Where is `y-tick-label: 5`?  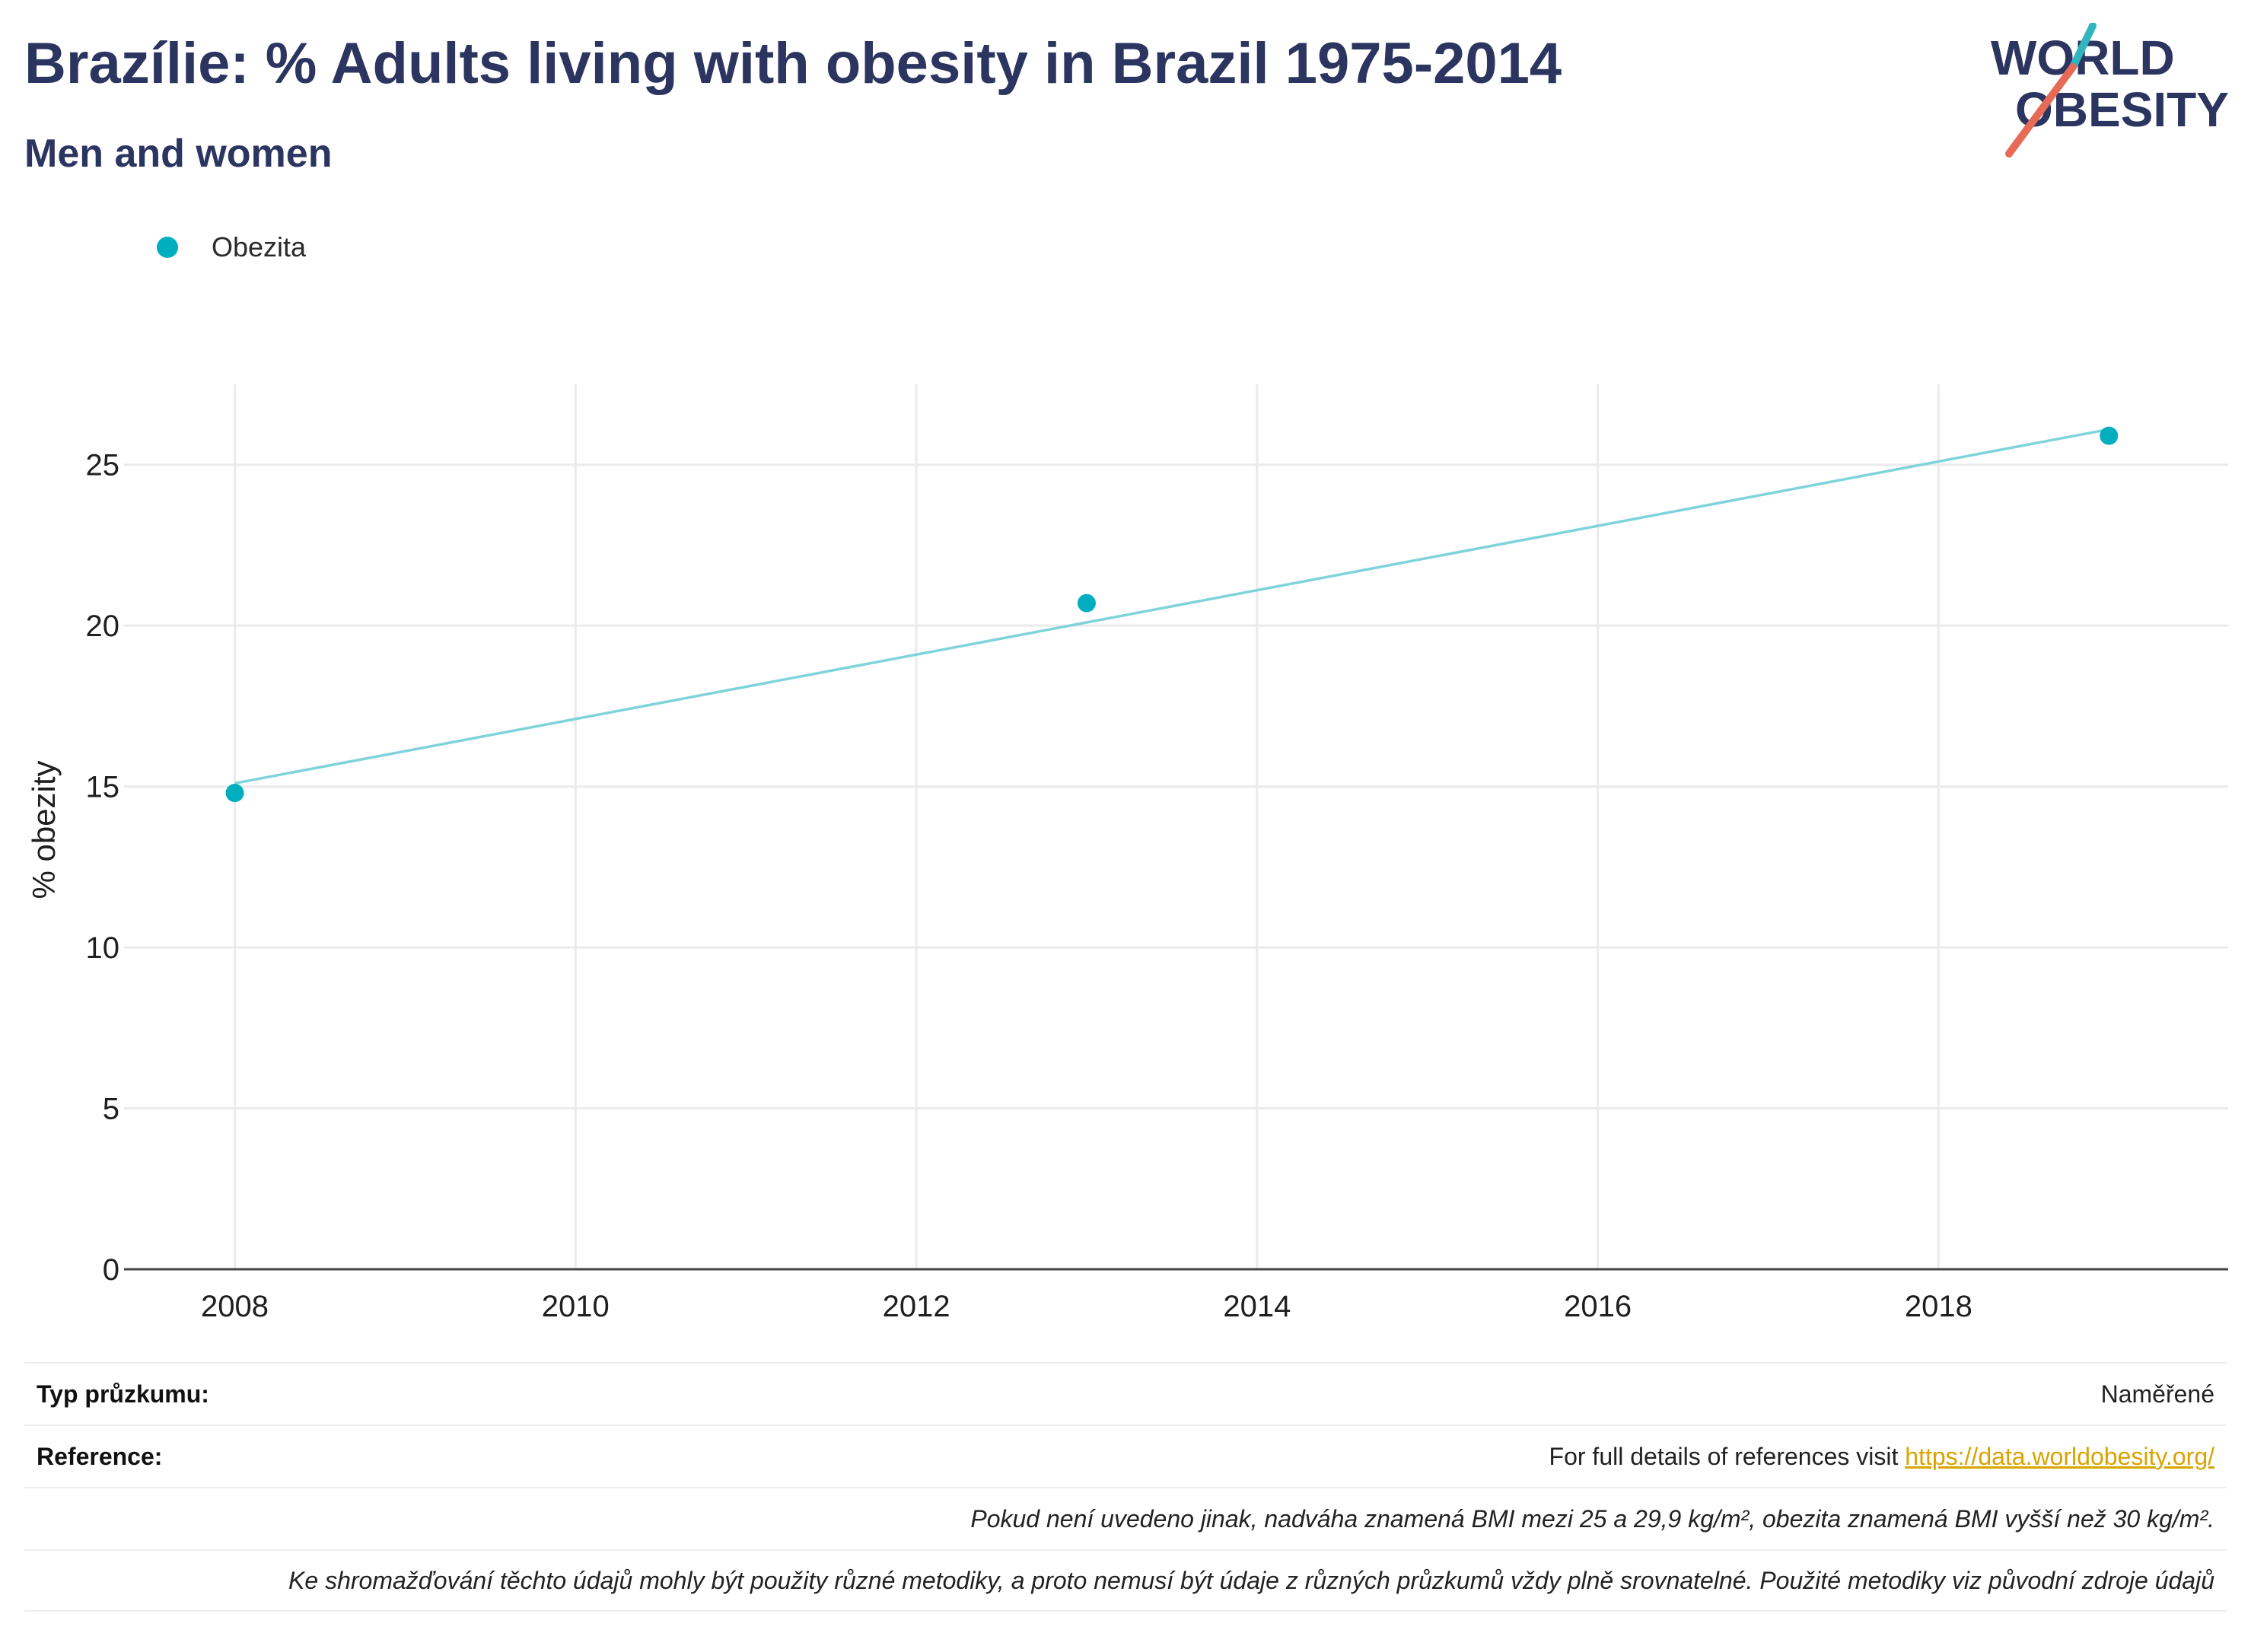
y-tick-label: 5 is located at coordinates (111, 1109).